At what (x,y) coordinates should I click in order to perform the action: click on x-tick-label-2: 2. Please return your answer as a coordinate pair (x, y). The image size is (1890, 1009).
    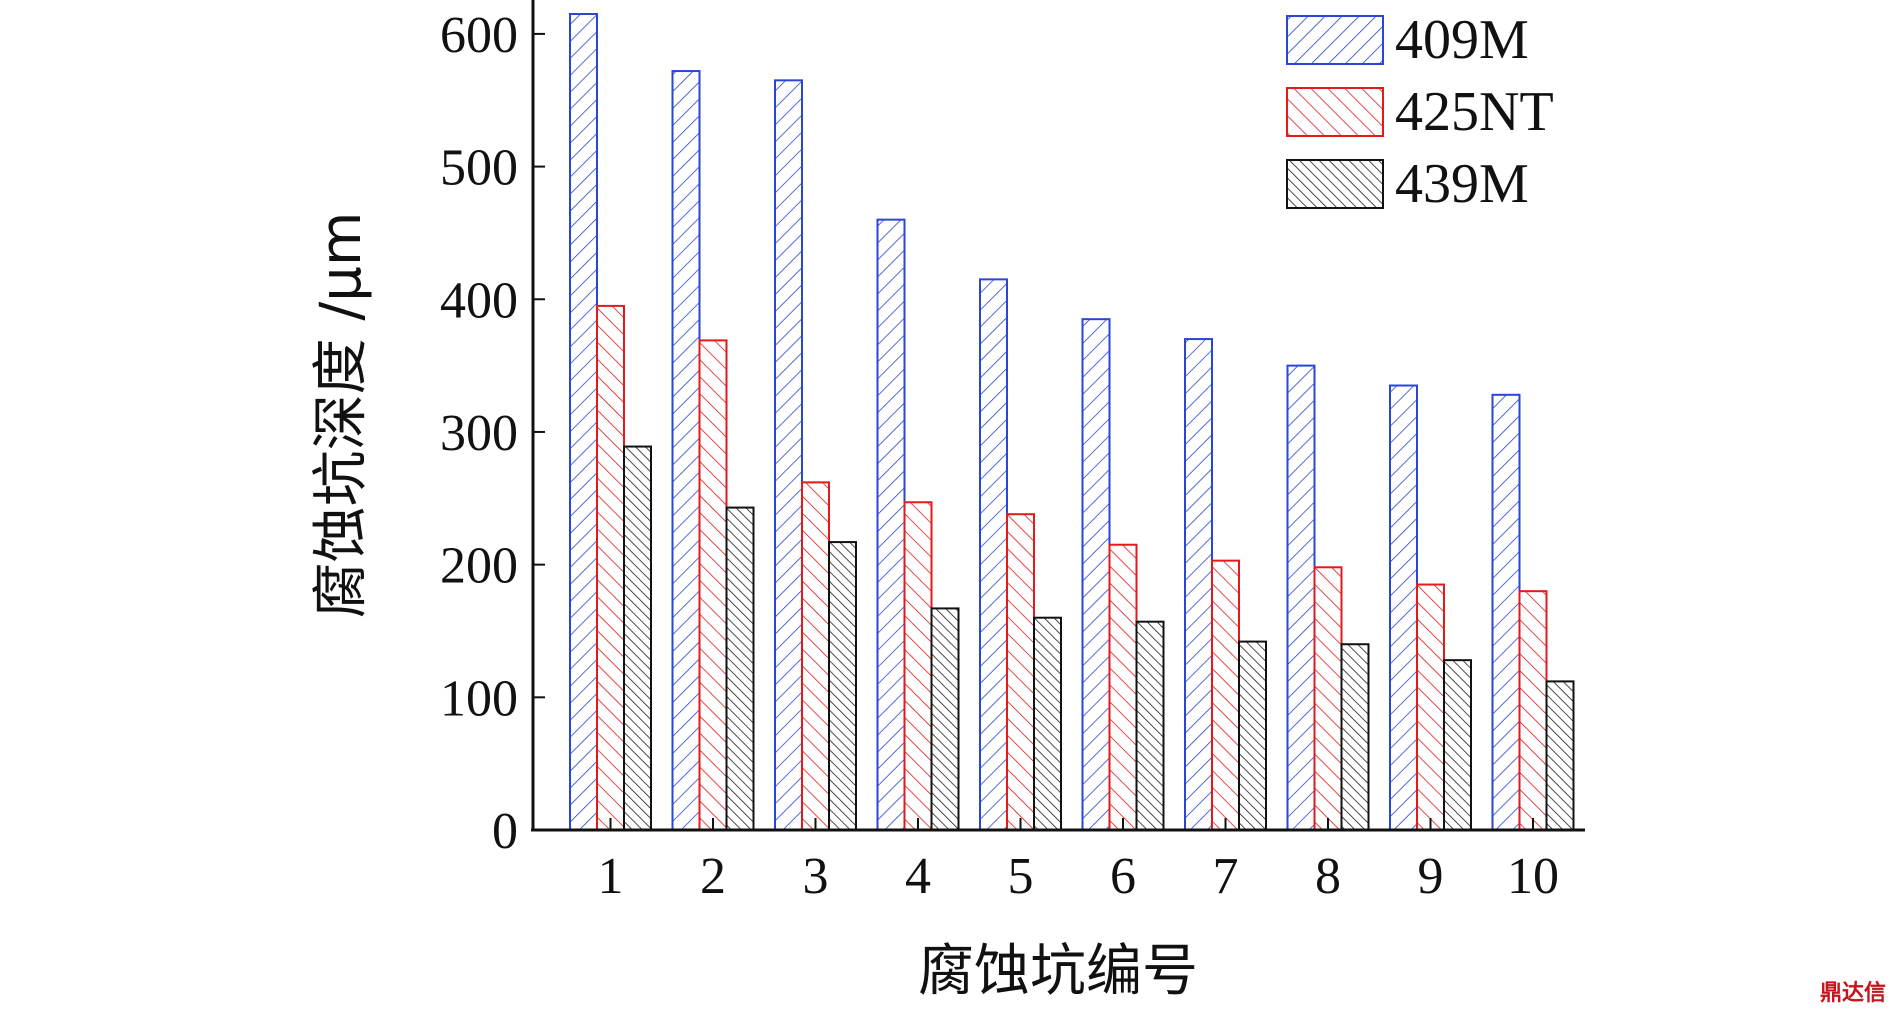
    Looking at the image, I should click on (713, 876).